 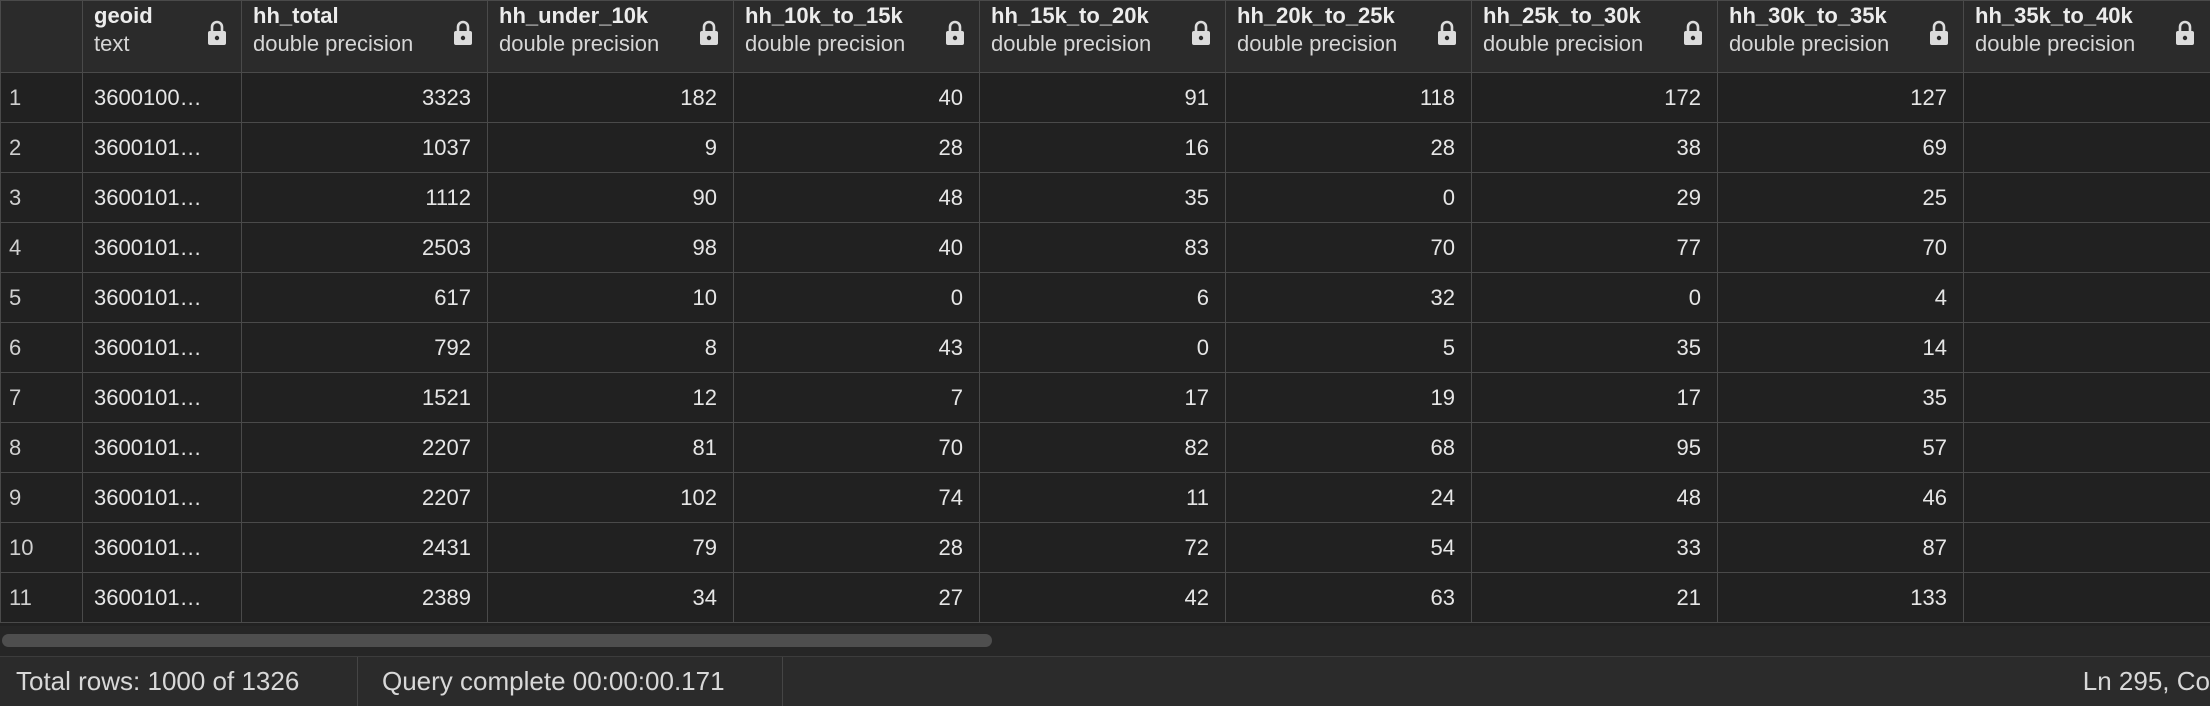 What do you see at coordinates (1102, 397) in the screenshot?
I see `table-cell: 17` at bounding box center [1102, 397].